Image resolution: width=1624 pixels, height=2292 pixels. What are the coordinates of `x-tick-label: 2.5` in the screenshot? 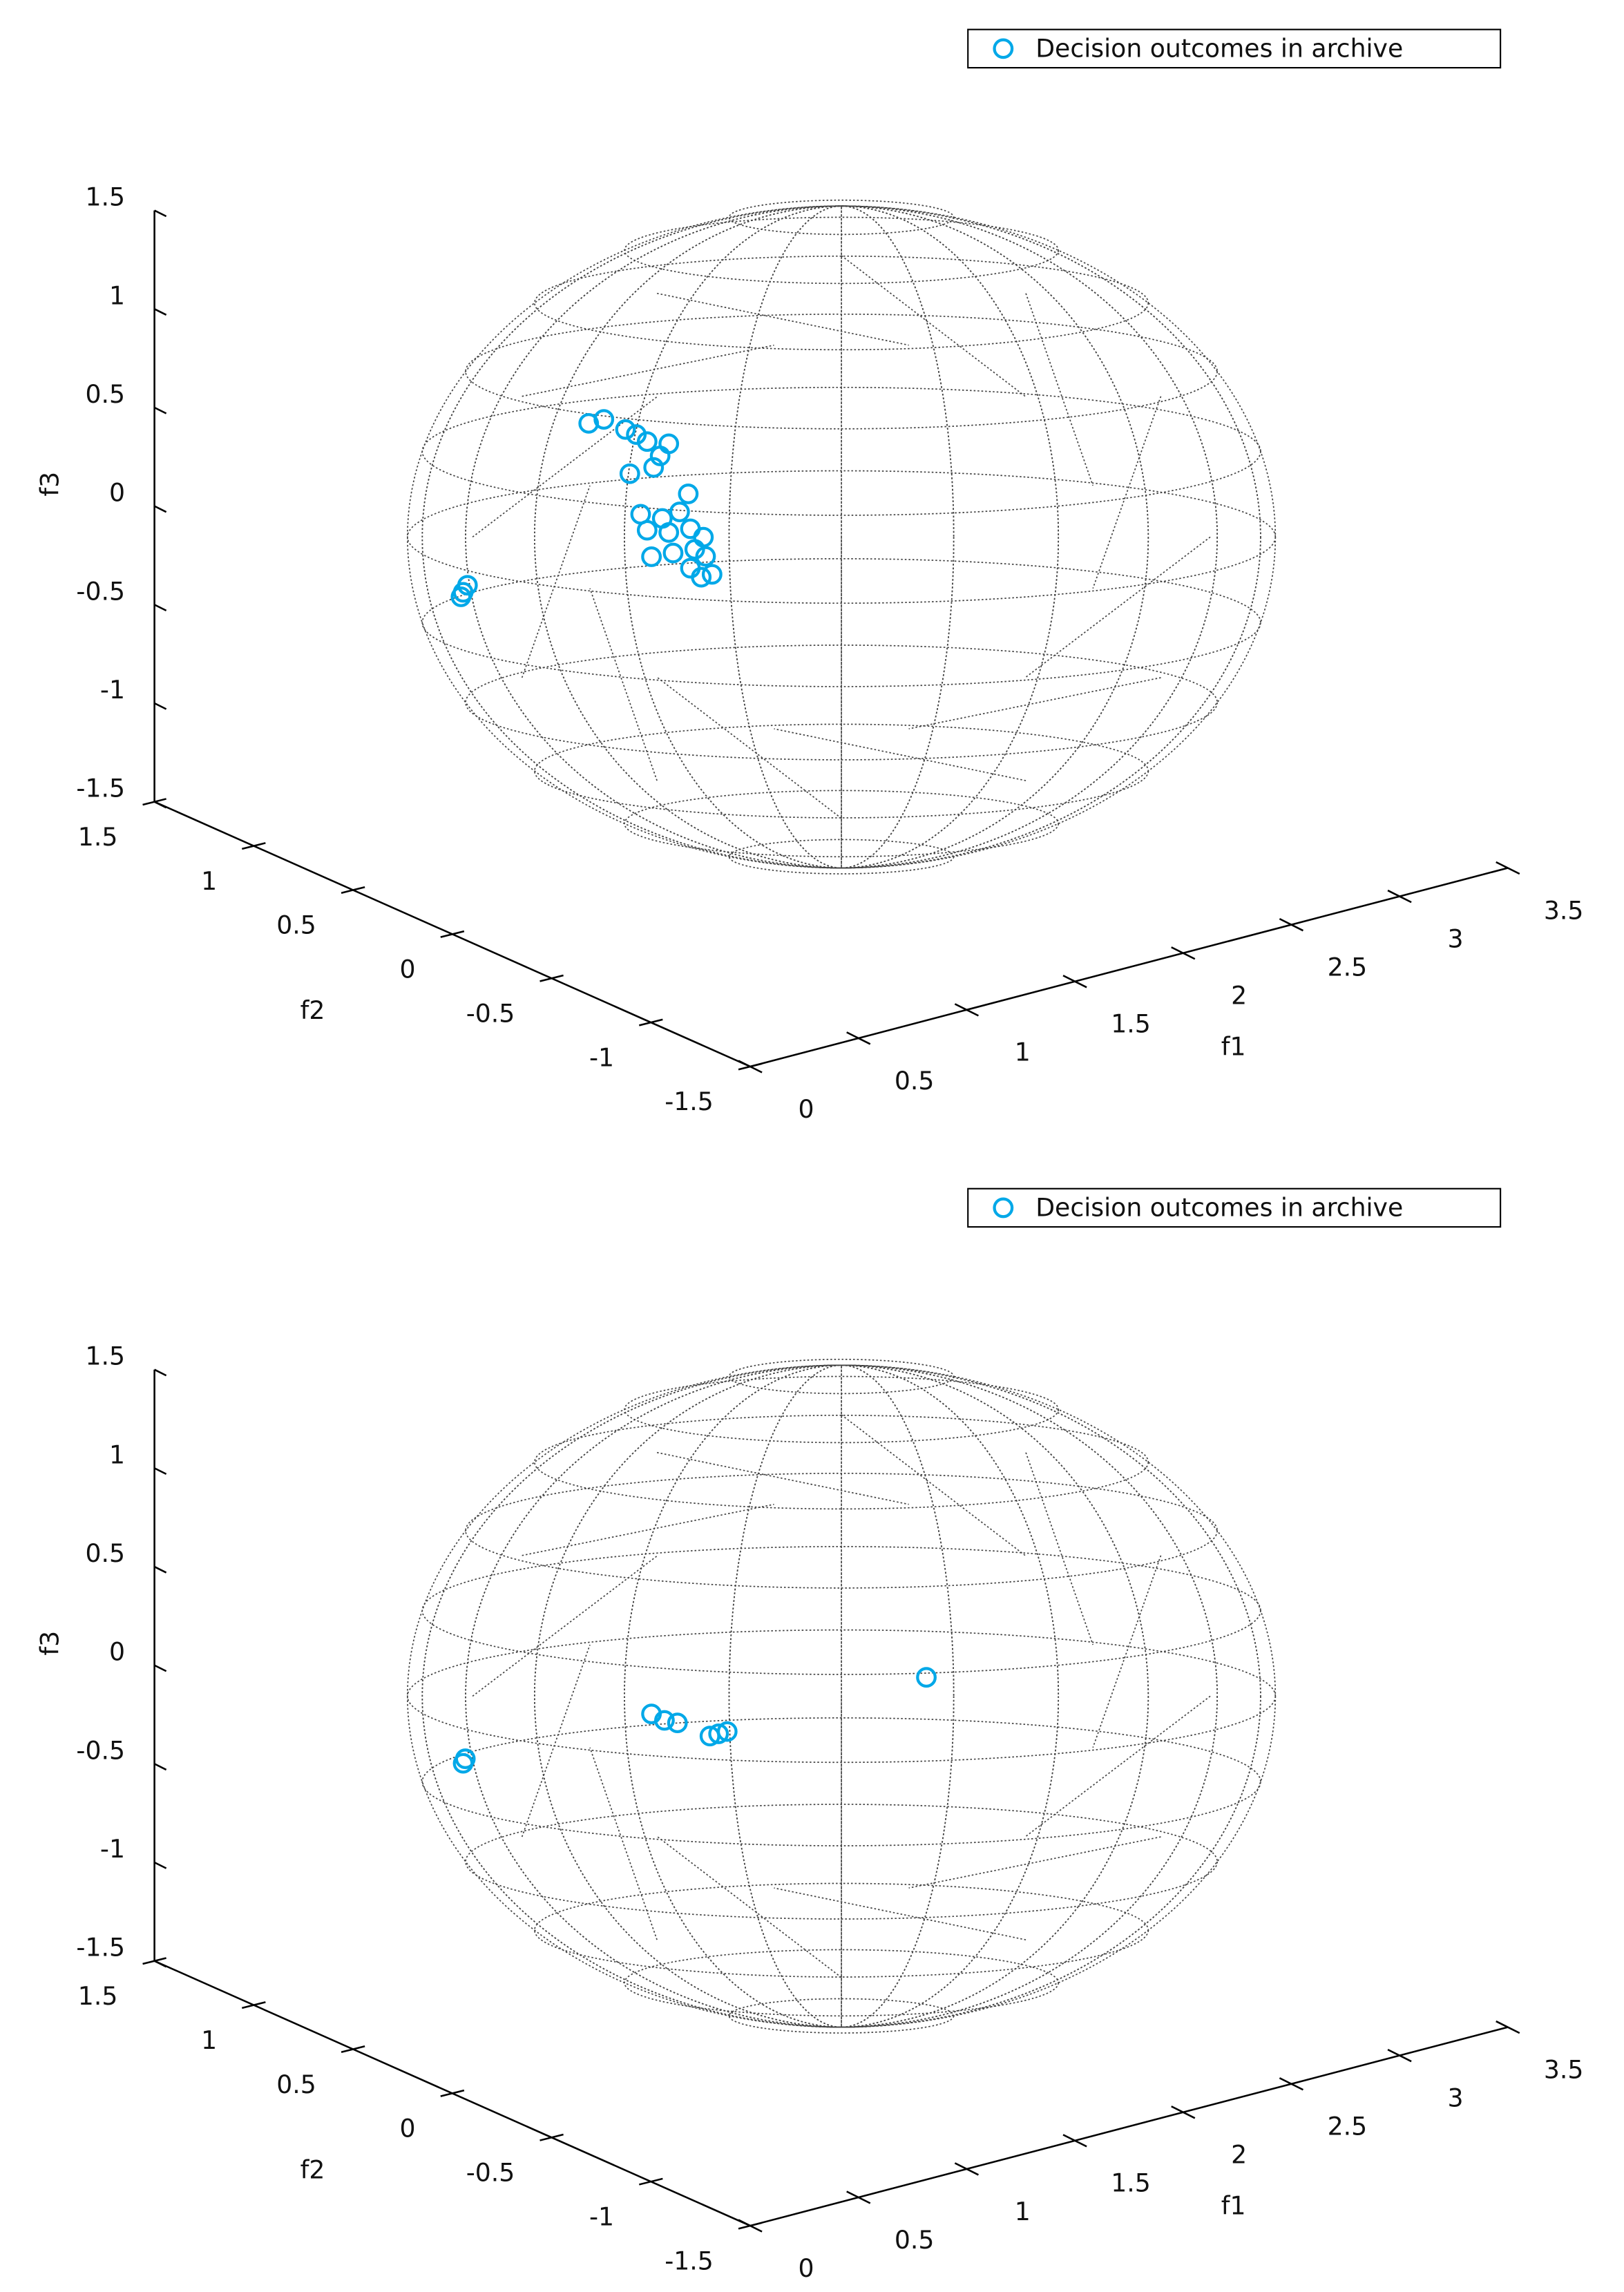 It's located at (1348, 968).